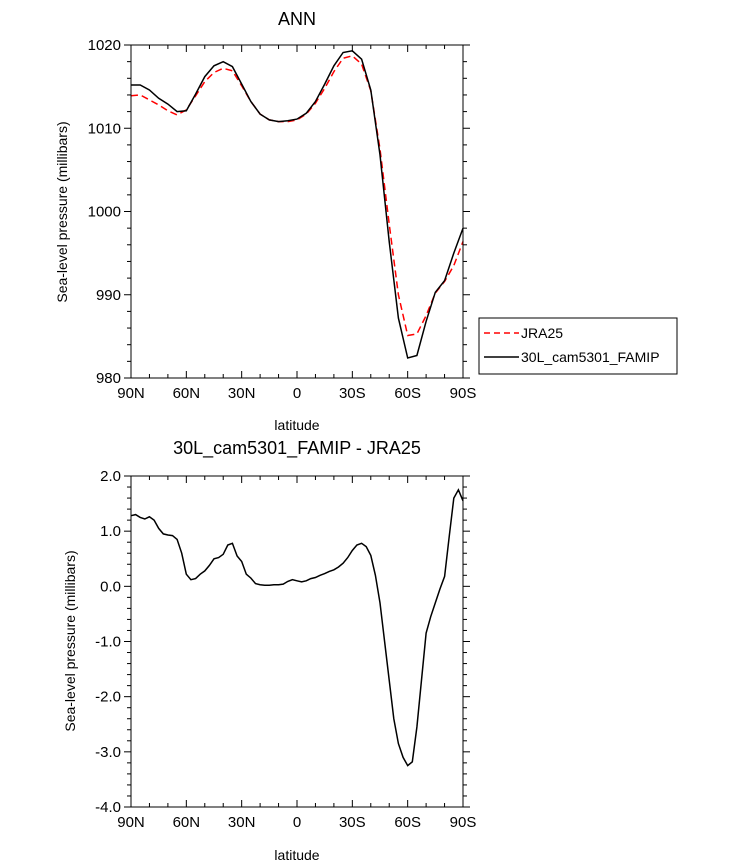  Describe the element at coordinates (297, 393) in the screenshot. I see `top-x-tick-label: 0` at that location.